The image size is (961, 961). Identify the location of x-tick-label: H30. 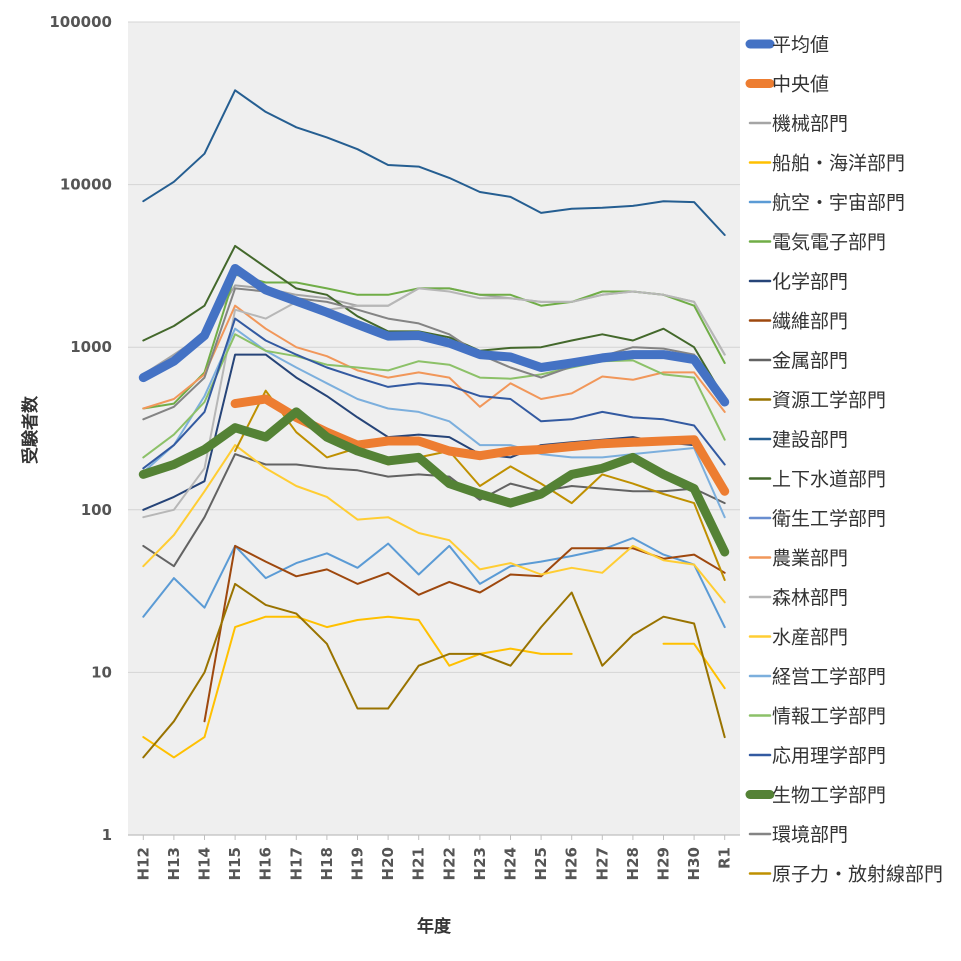
(694, 863).